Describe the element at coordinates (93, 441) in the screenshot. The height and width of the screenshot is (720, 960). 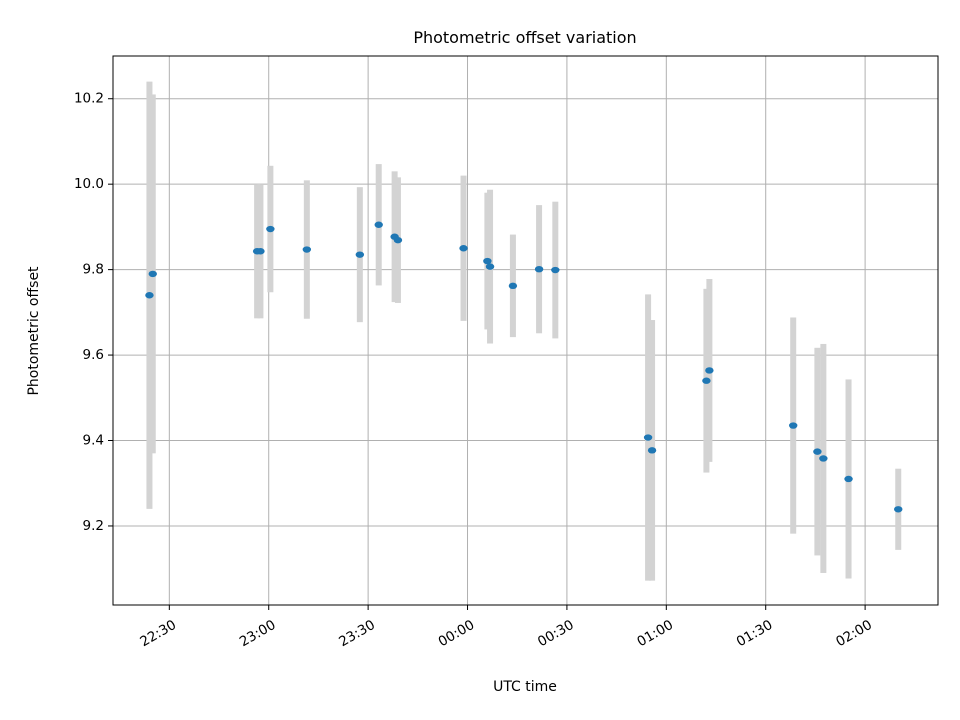
I see `y-tick-label: 9.4` at that location.